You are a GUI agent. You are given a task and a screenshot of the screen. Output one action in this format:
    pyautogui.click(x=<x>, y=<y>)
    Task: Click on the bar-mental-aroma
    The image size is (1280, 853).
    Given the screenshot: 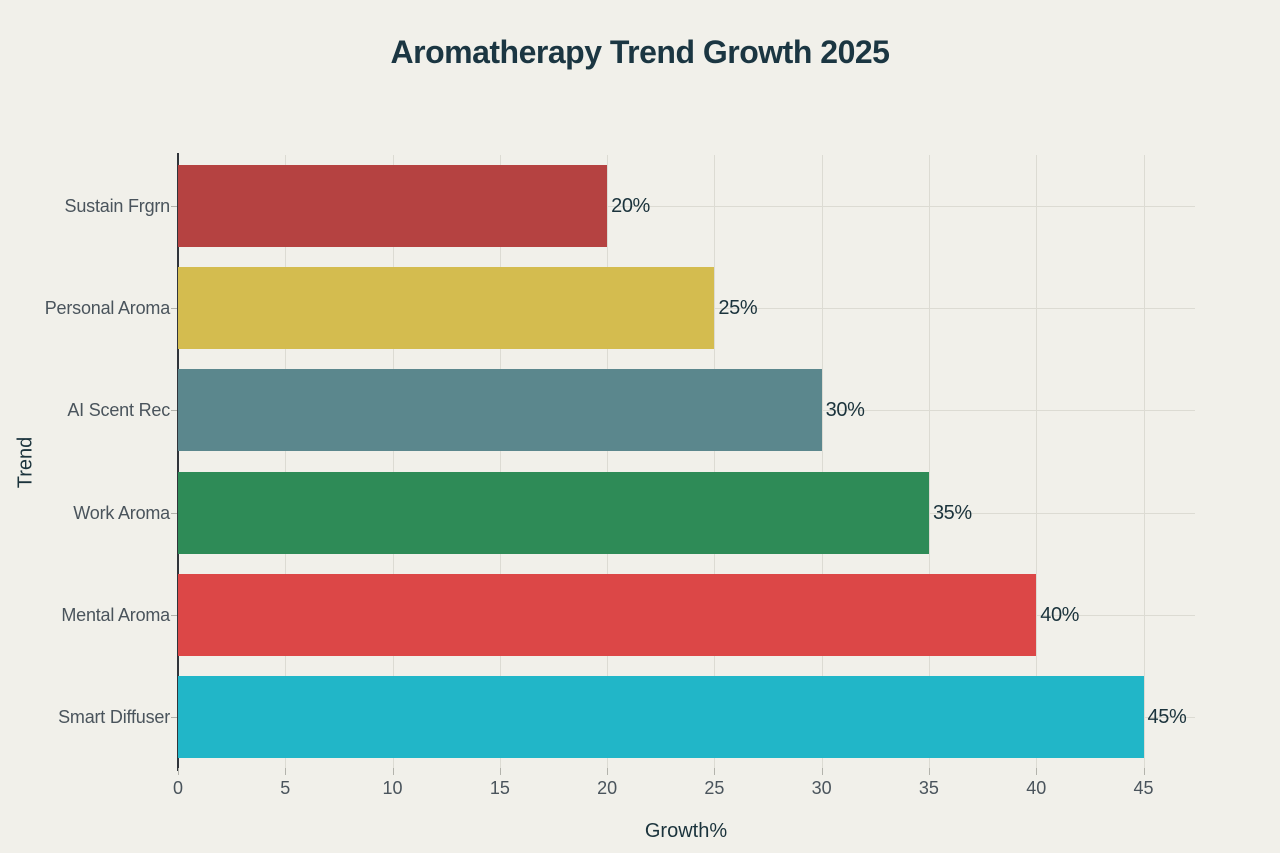 What is the action you would take?
    pyautogui.click(x=607, y=614)
    